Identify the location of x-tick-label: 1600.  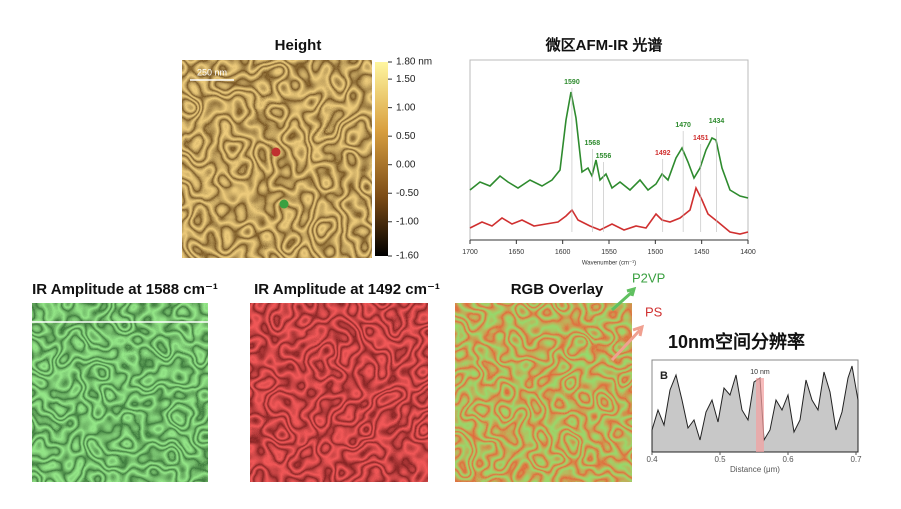
(563, 252).